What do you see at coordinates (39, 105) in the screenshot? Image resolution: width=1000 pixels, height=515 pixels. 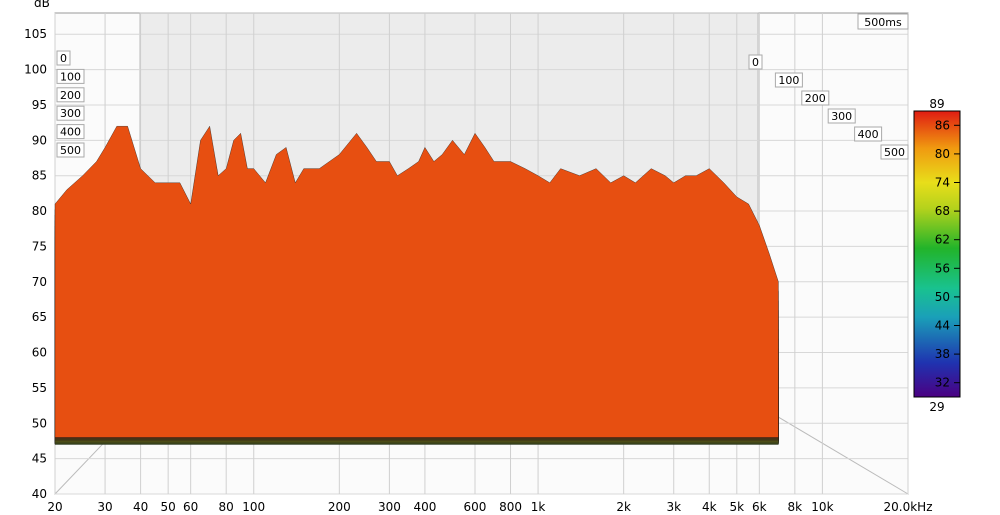 I see `y-tick-label: 95` at bounding box center [39, 105].